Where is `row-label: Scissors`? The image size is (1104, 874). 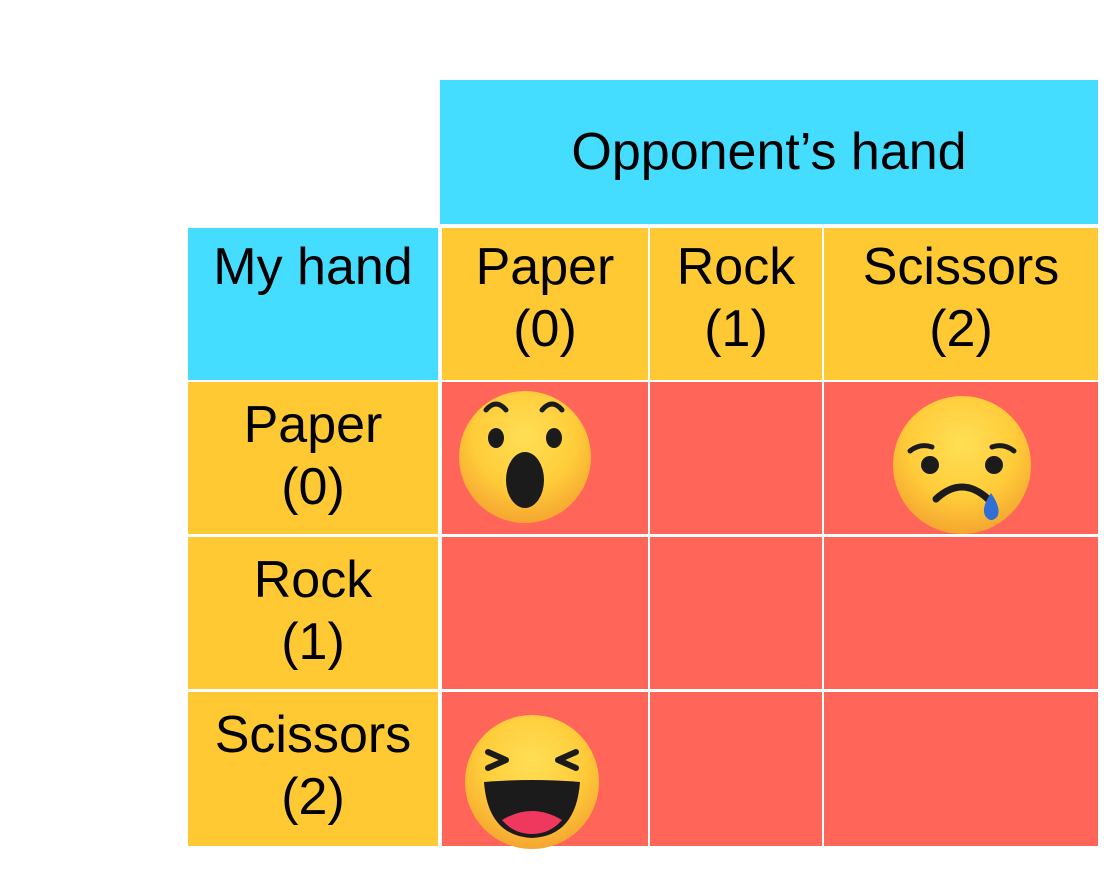 row-label: Scissors is located at coordinates (313, 735).